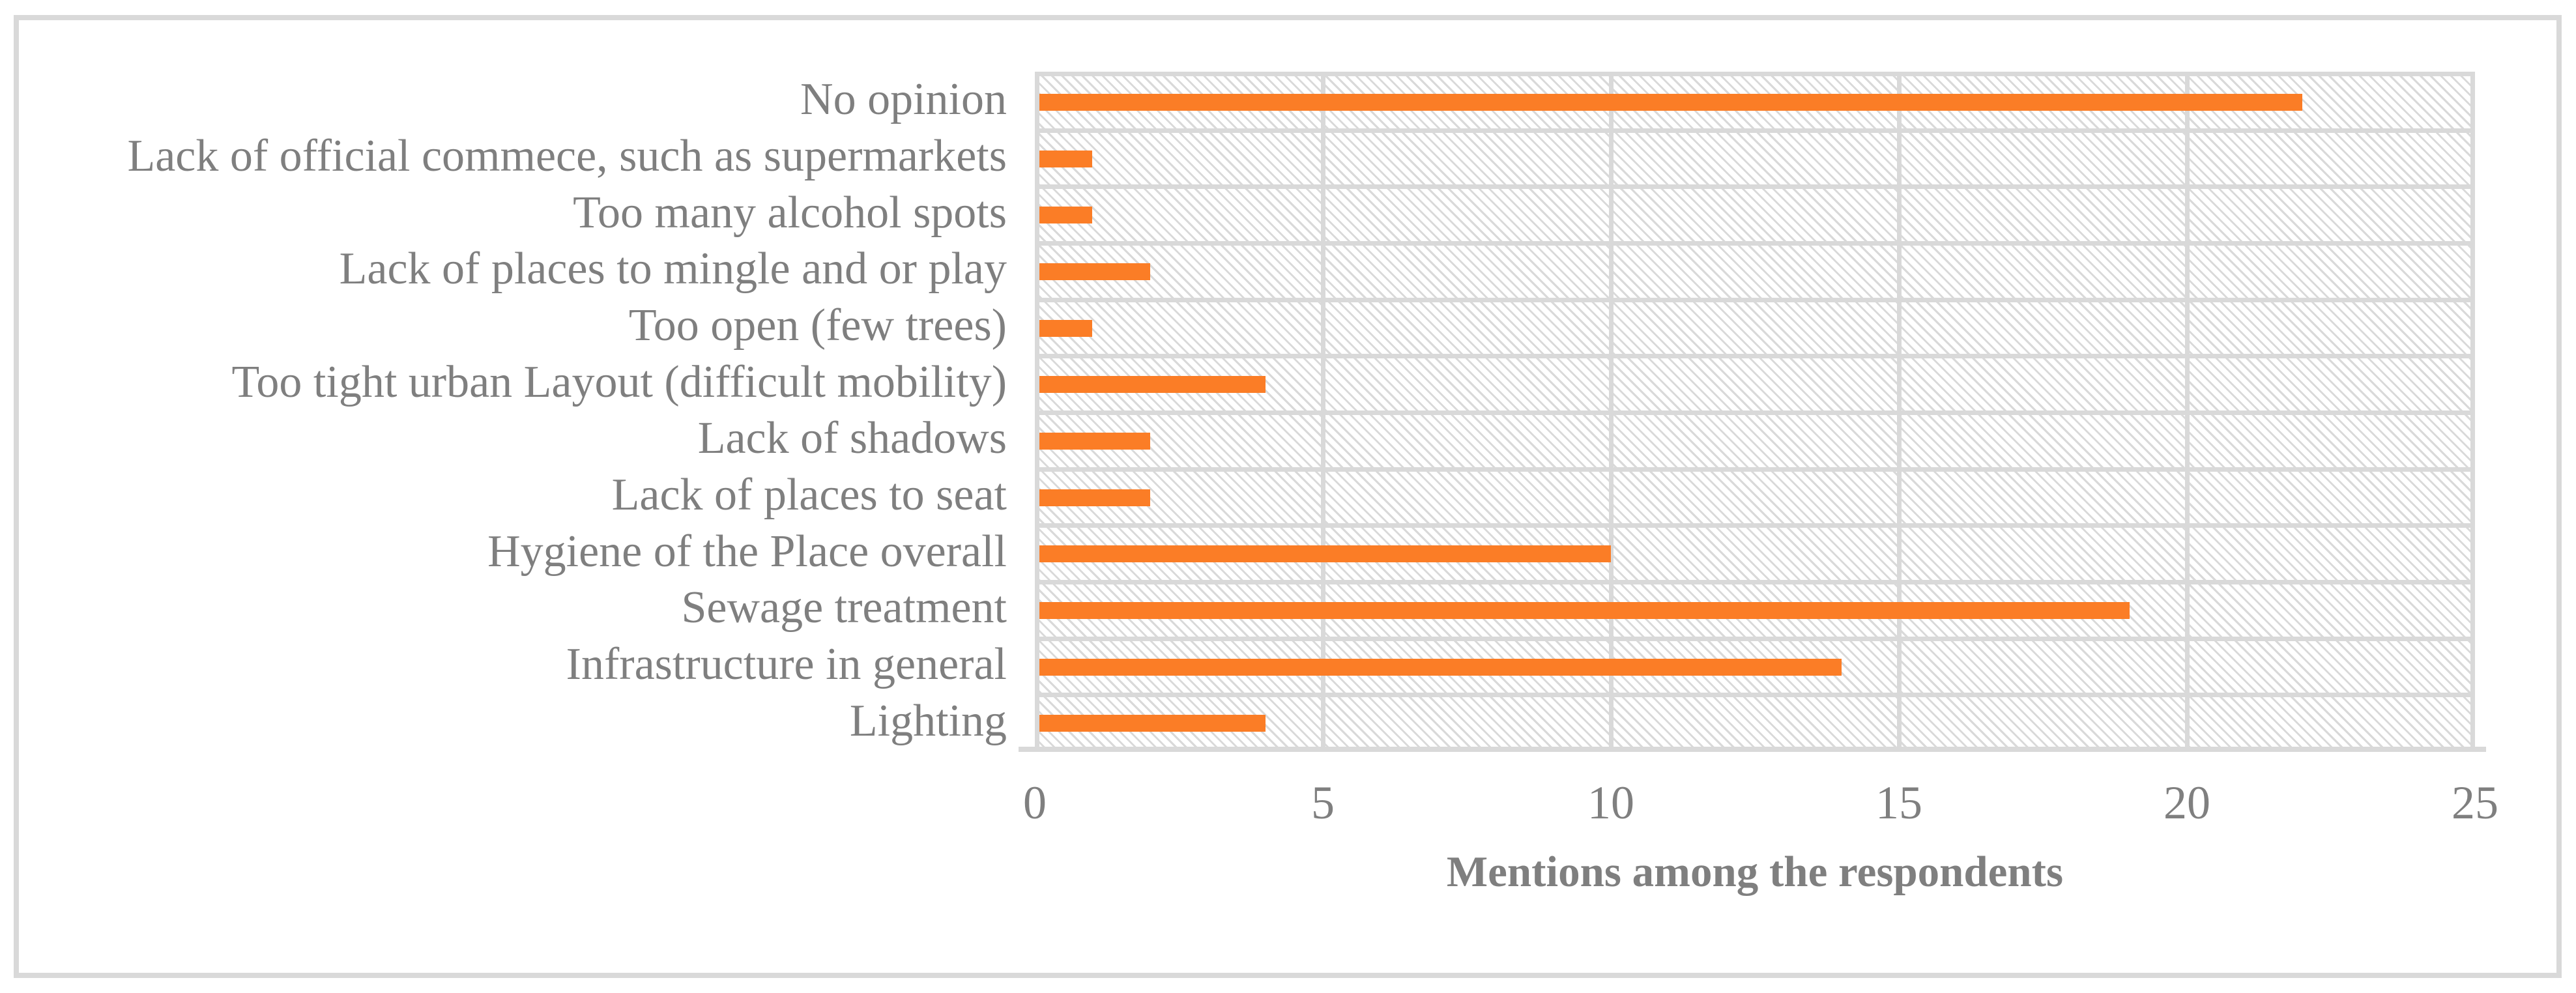  Describe the element at coordinates (747, 551) in the screenshot. I see `category-label: Hygiene of the Place overall` at that location.